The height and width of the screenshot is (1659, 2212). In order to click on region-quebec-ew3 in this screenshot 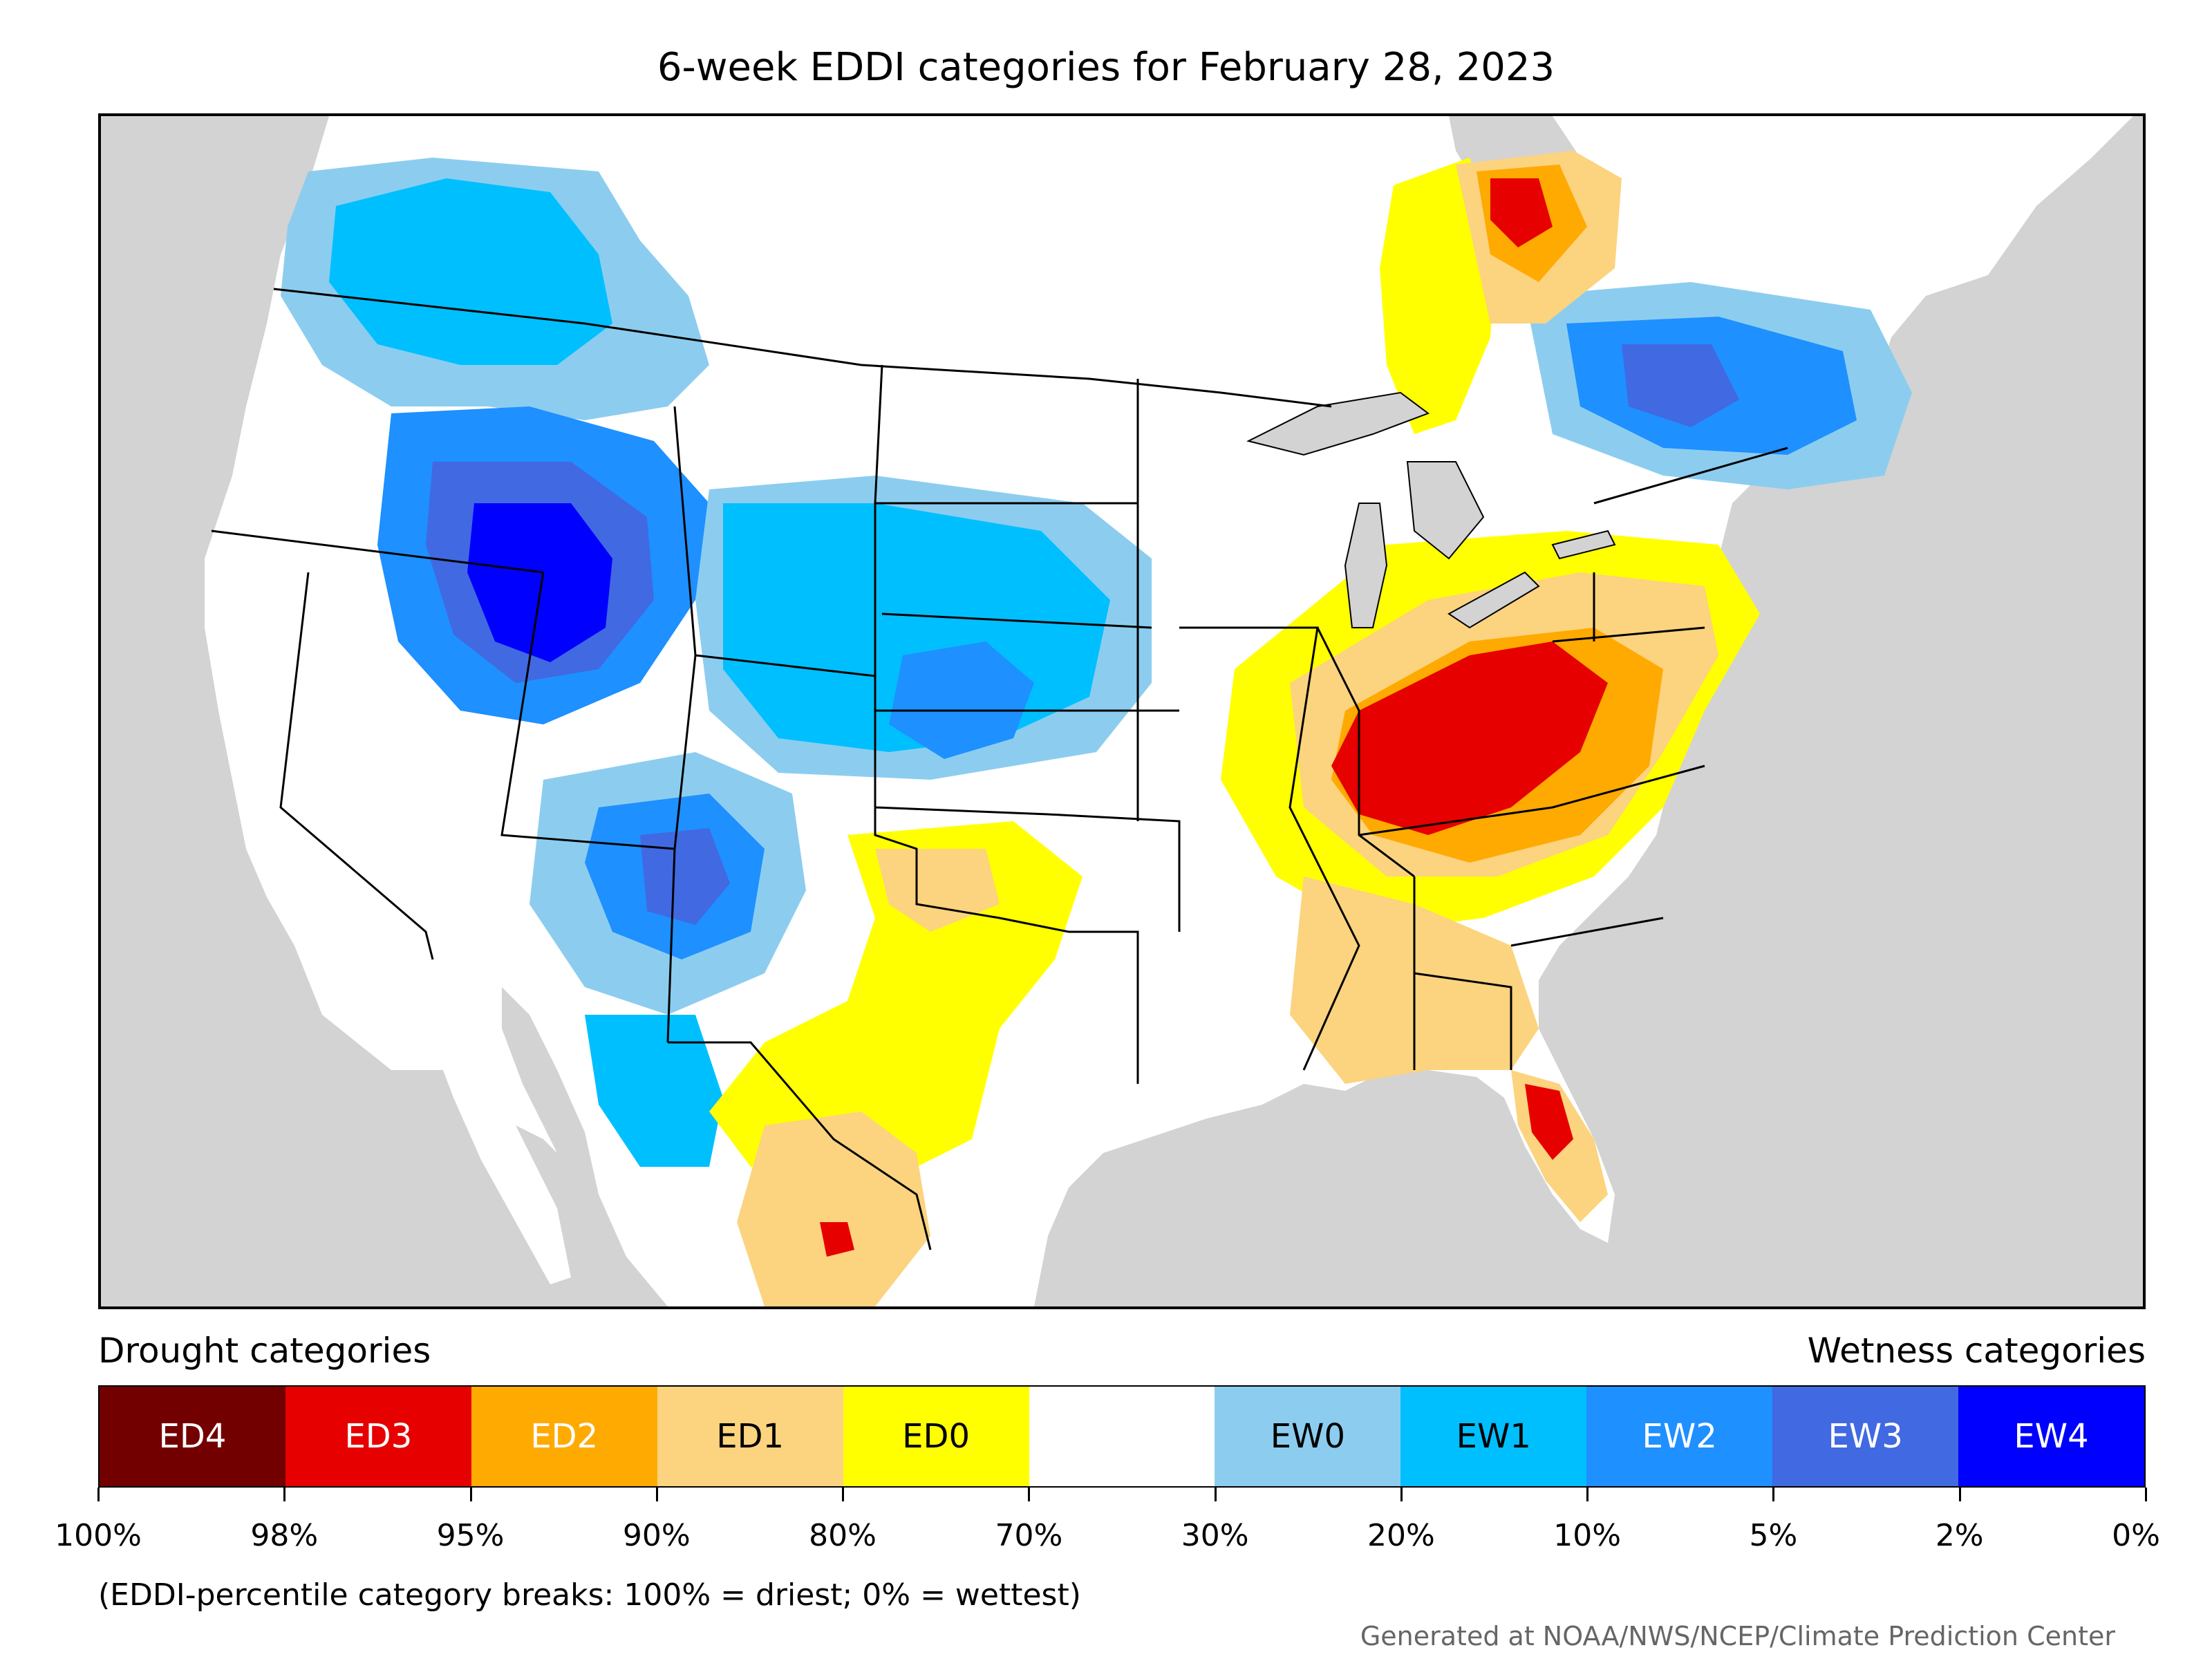, I will do `click(1680, 385)`.